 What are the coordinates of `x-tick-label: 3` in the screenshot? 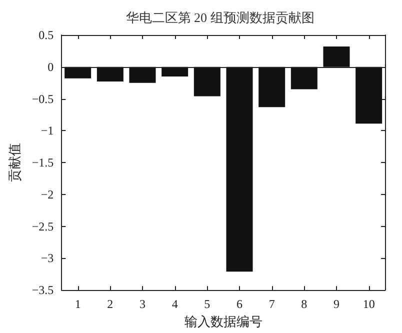 It's located at (143, 304).